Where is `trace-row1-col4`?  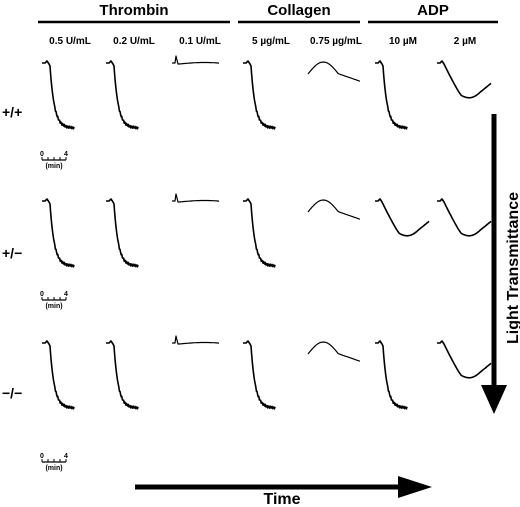
trace-row1-col4 is located at coordinates (259, 95).